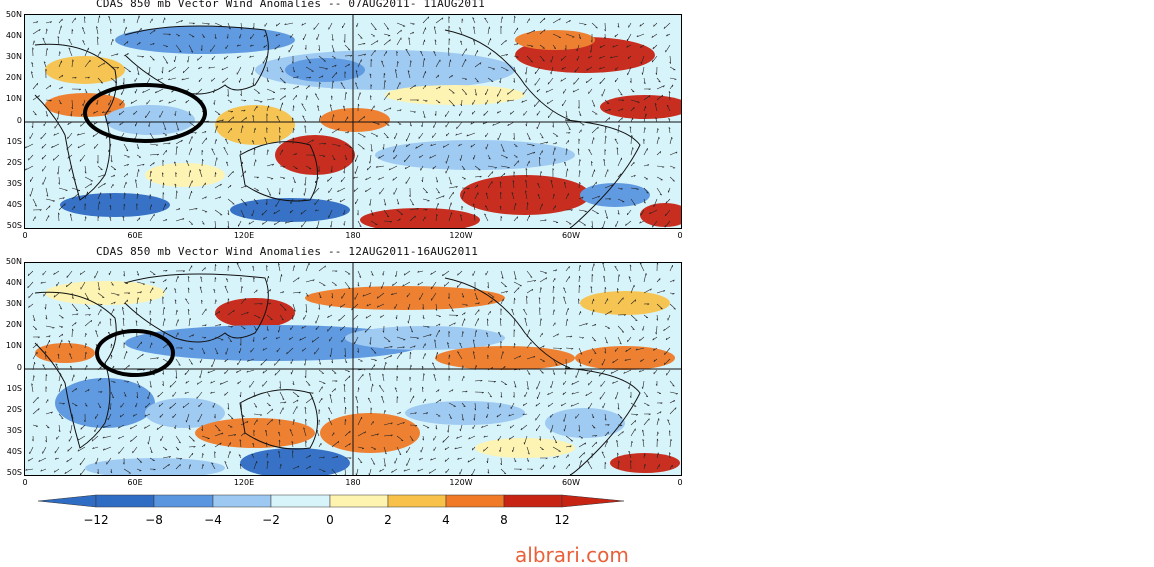  Describe the element at coordinates (561, 520) in the screenshot. I see `colorbar-label: 12` at that location.